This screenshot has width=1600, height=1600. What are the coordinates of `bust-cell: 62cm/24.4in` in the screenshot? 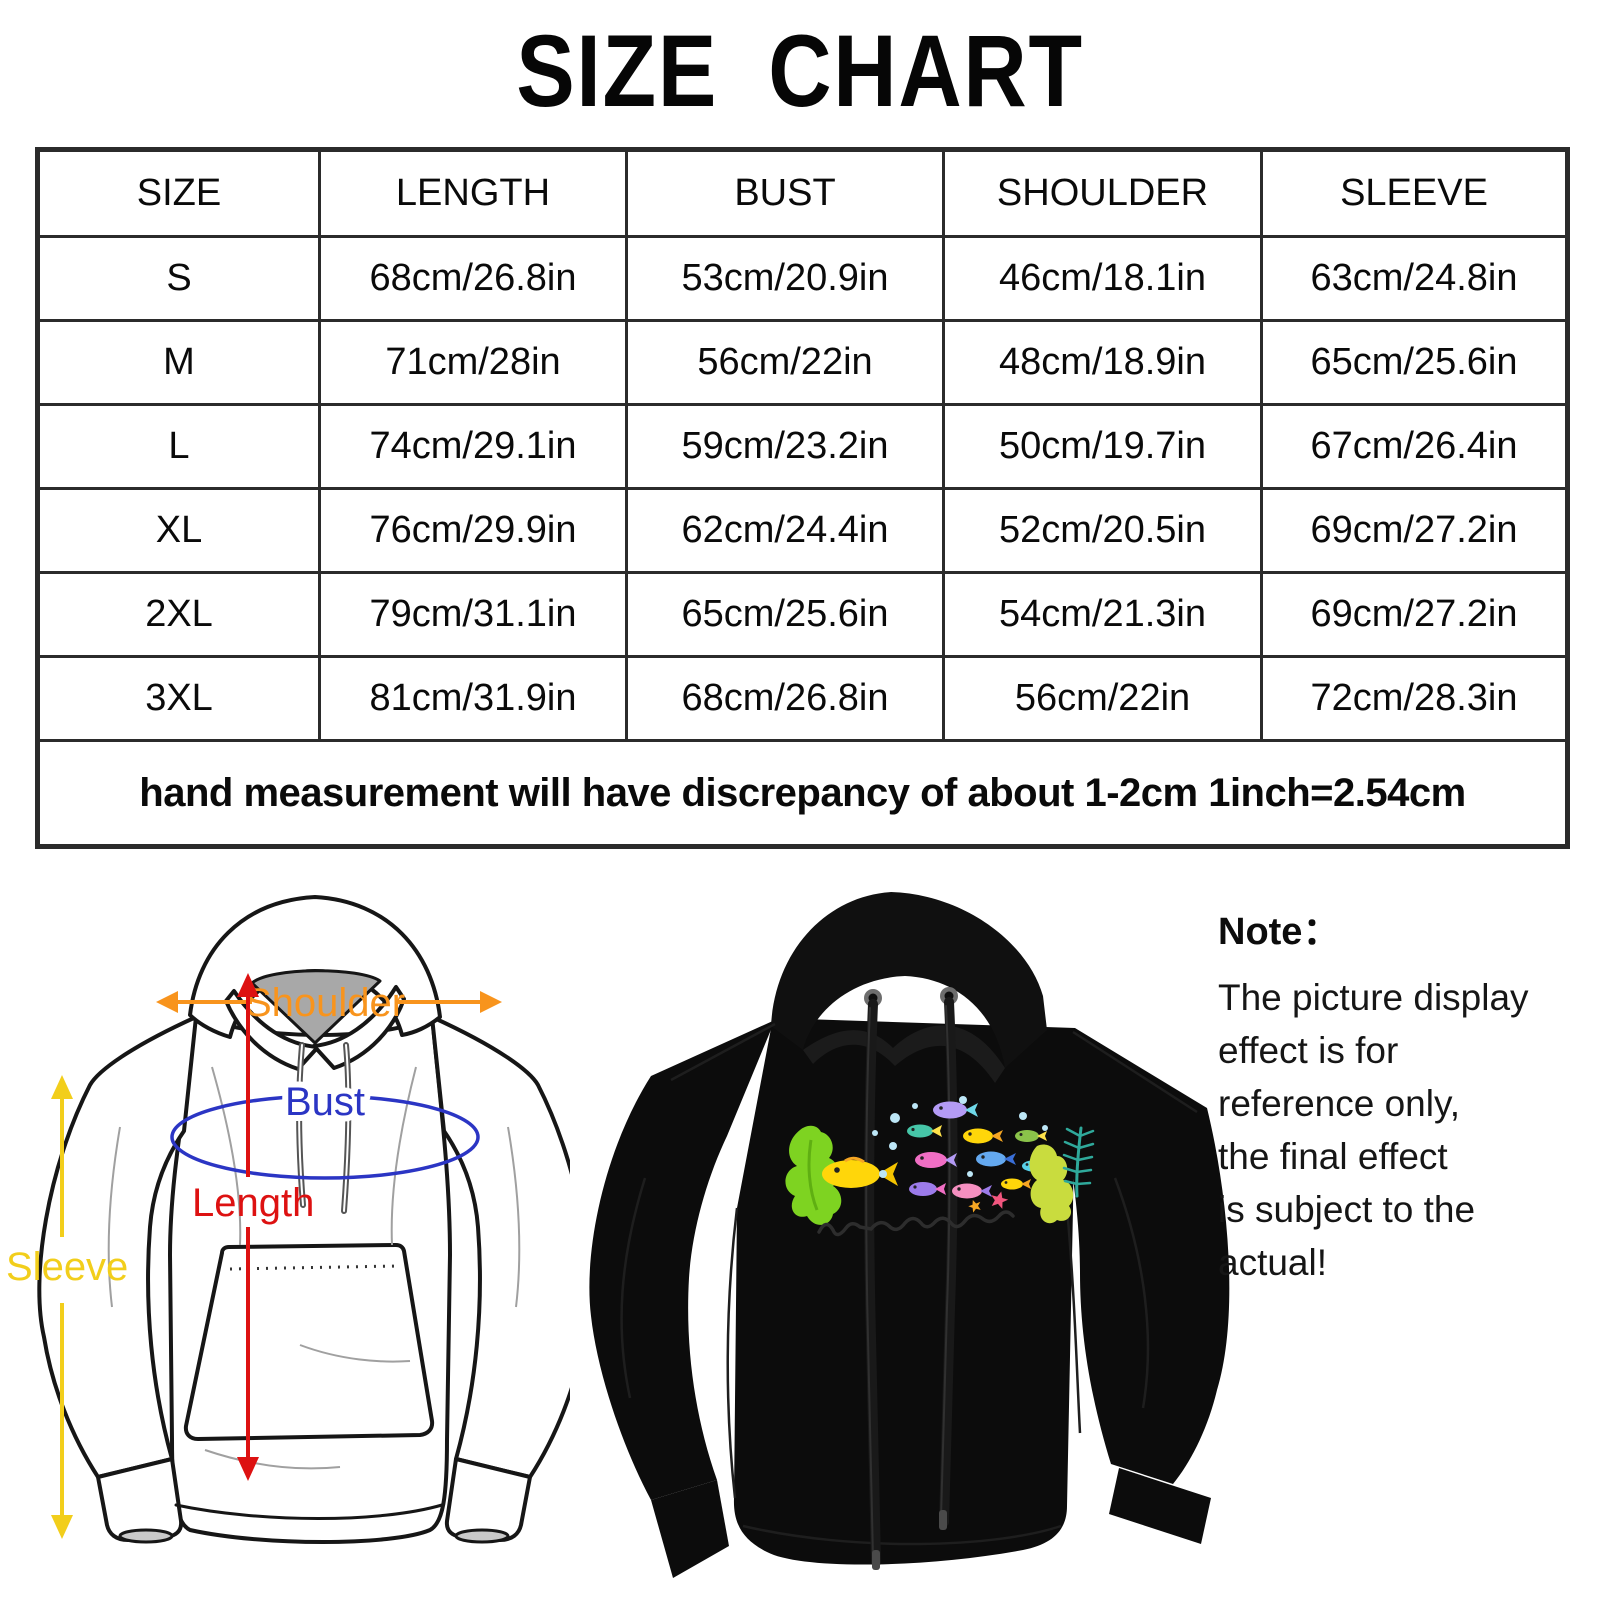 It's located at (785, 530).